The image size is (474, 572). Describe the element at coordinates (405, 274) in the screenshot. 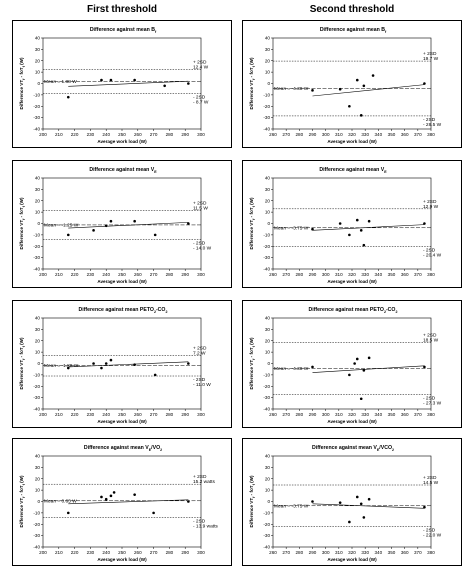

I see `x-tick-label: 360` at that location.